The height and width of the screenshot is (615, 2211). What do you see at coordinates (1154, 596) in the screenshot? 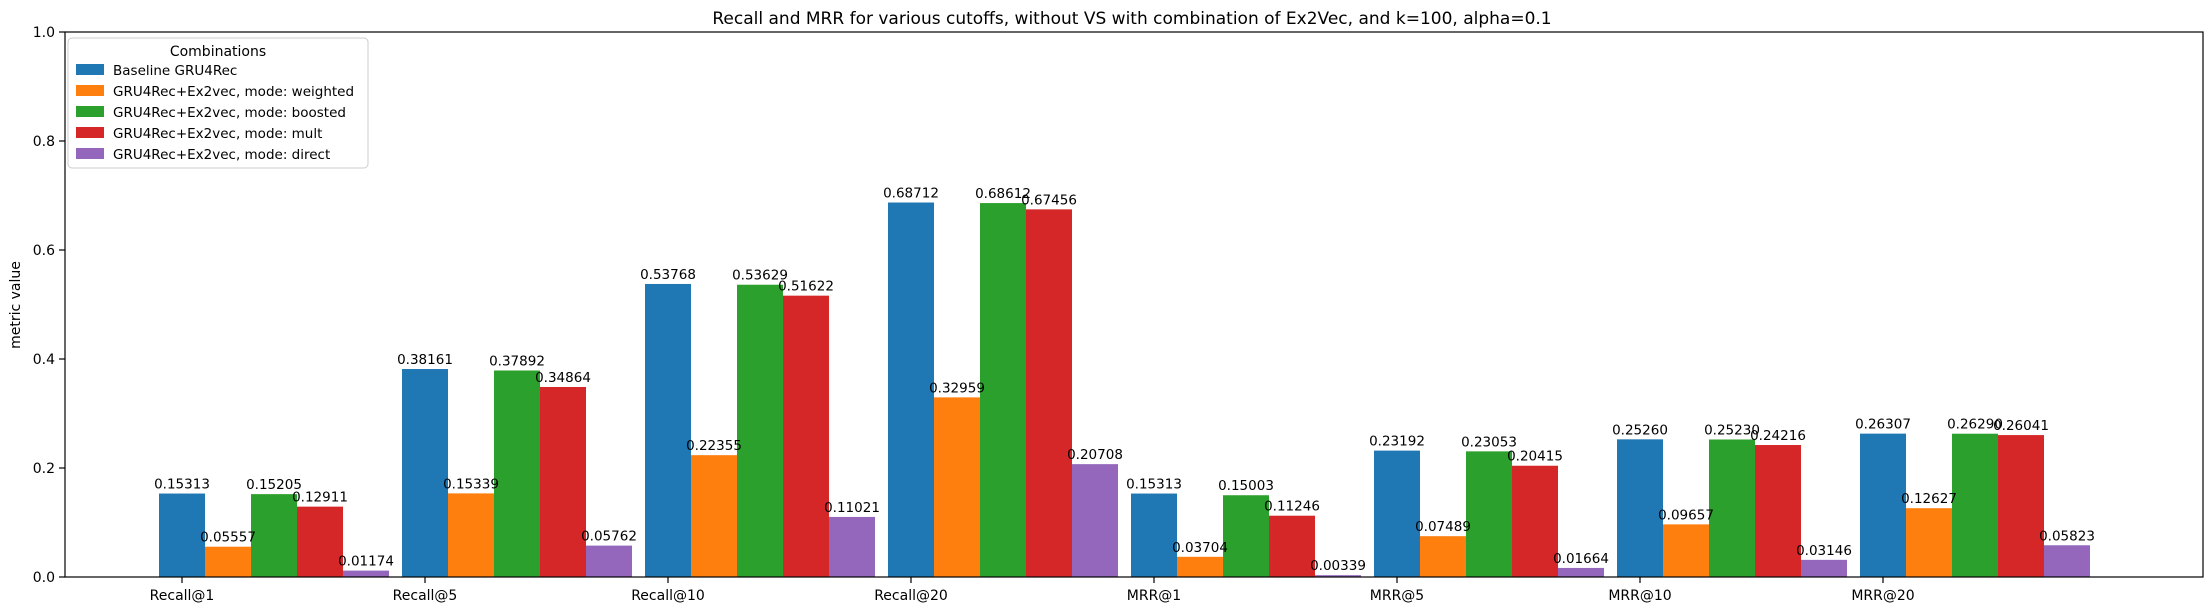
I see `x-tick-label: MRR@1` at bounding box center [1154, 596].